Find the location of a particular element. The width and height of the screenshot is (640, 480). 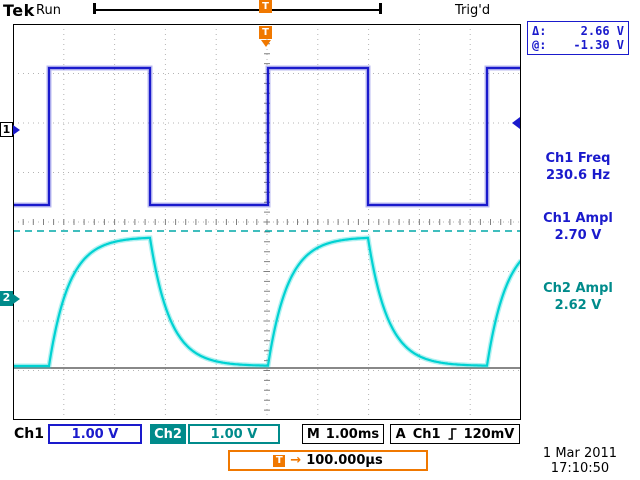

tek-logo: Tek is located at coordinates (19, 10).